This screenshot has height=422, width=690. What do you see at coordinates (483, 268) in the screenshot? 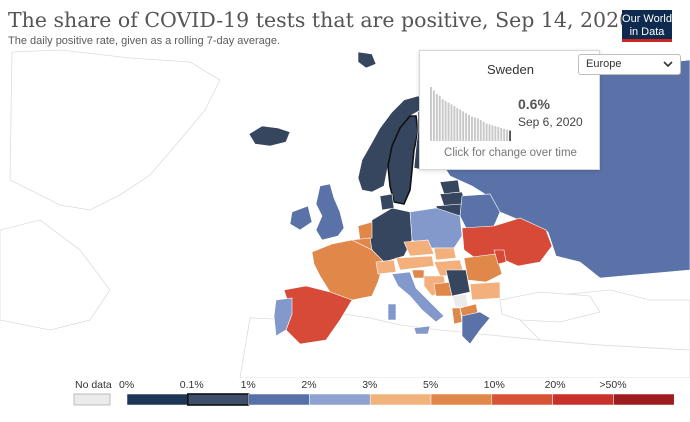
I see `country-romania` at bounding box center [483, 268].